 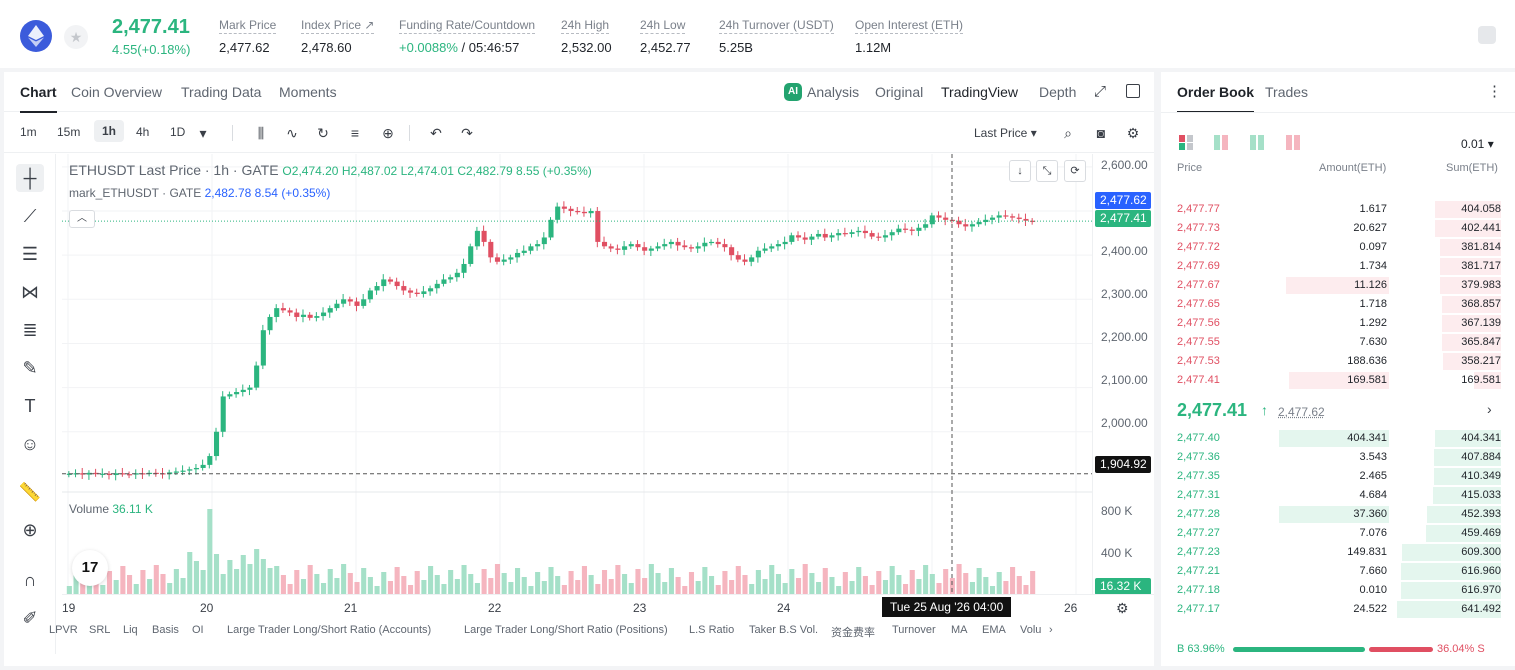 What do you see at coordinates (28, 132) in the screenshot?
I see `timeframe-1m: 1m` at bounding box center [28, 132].